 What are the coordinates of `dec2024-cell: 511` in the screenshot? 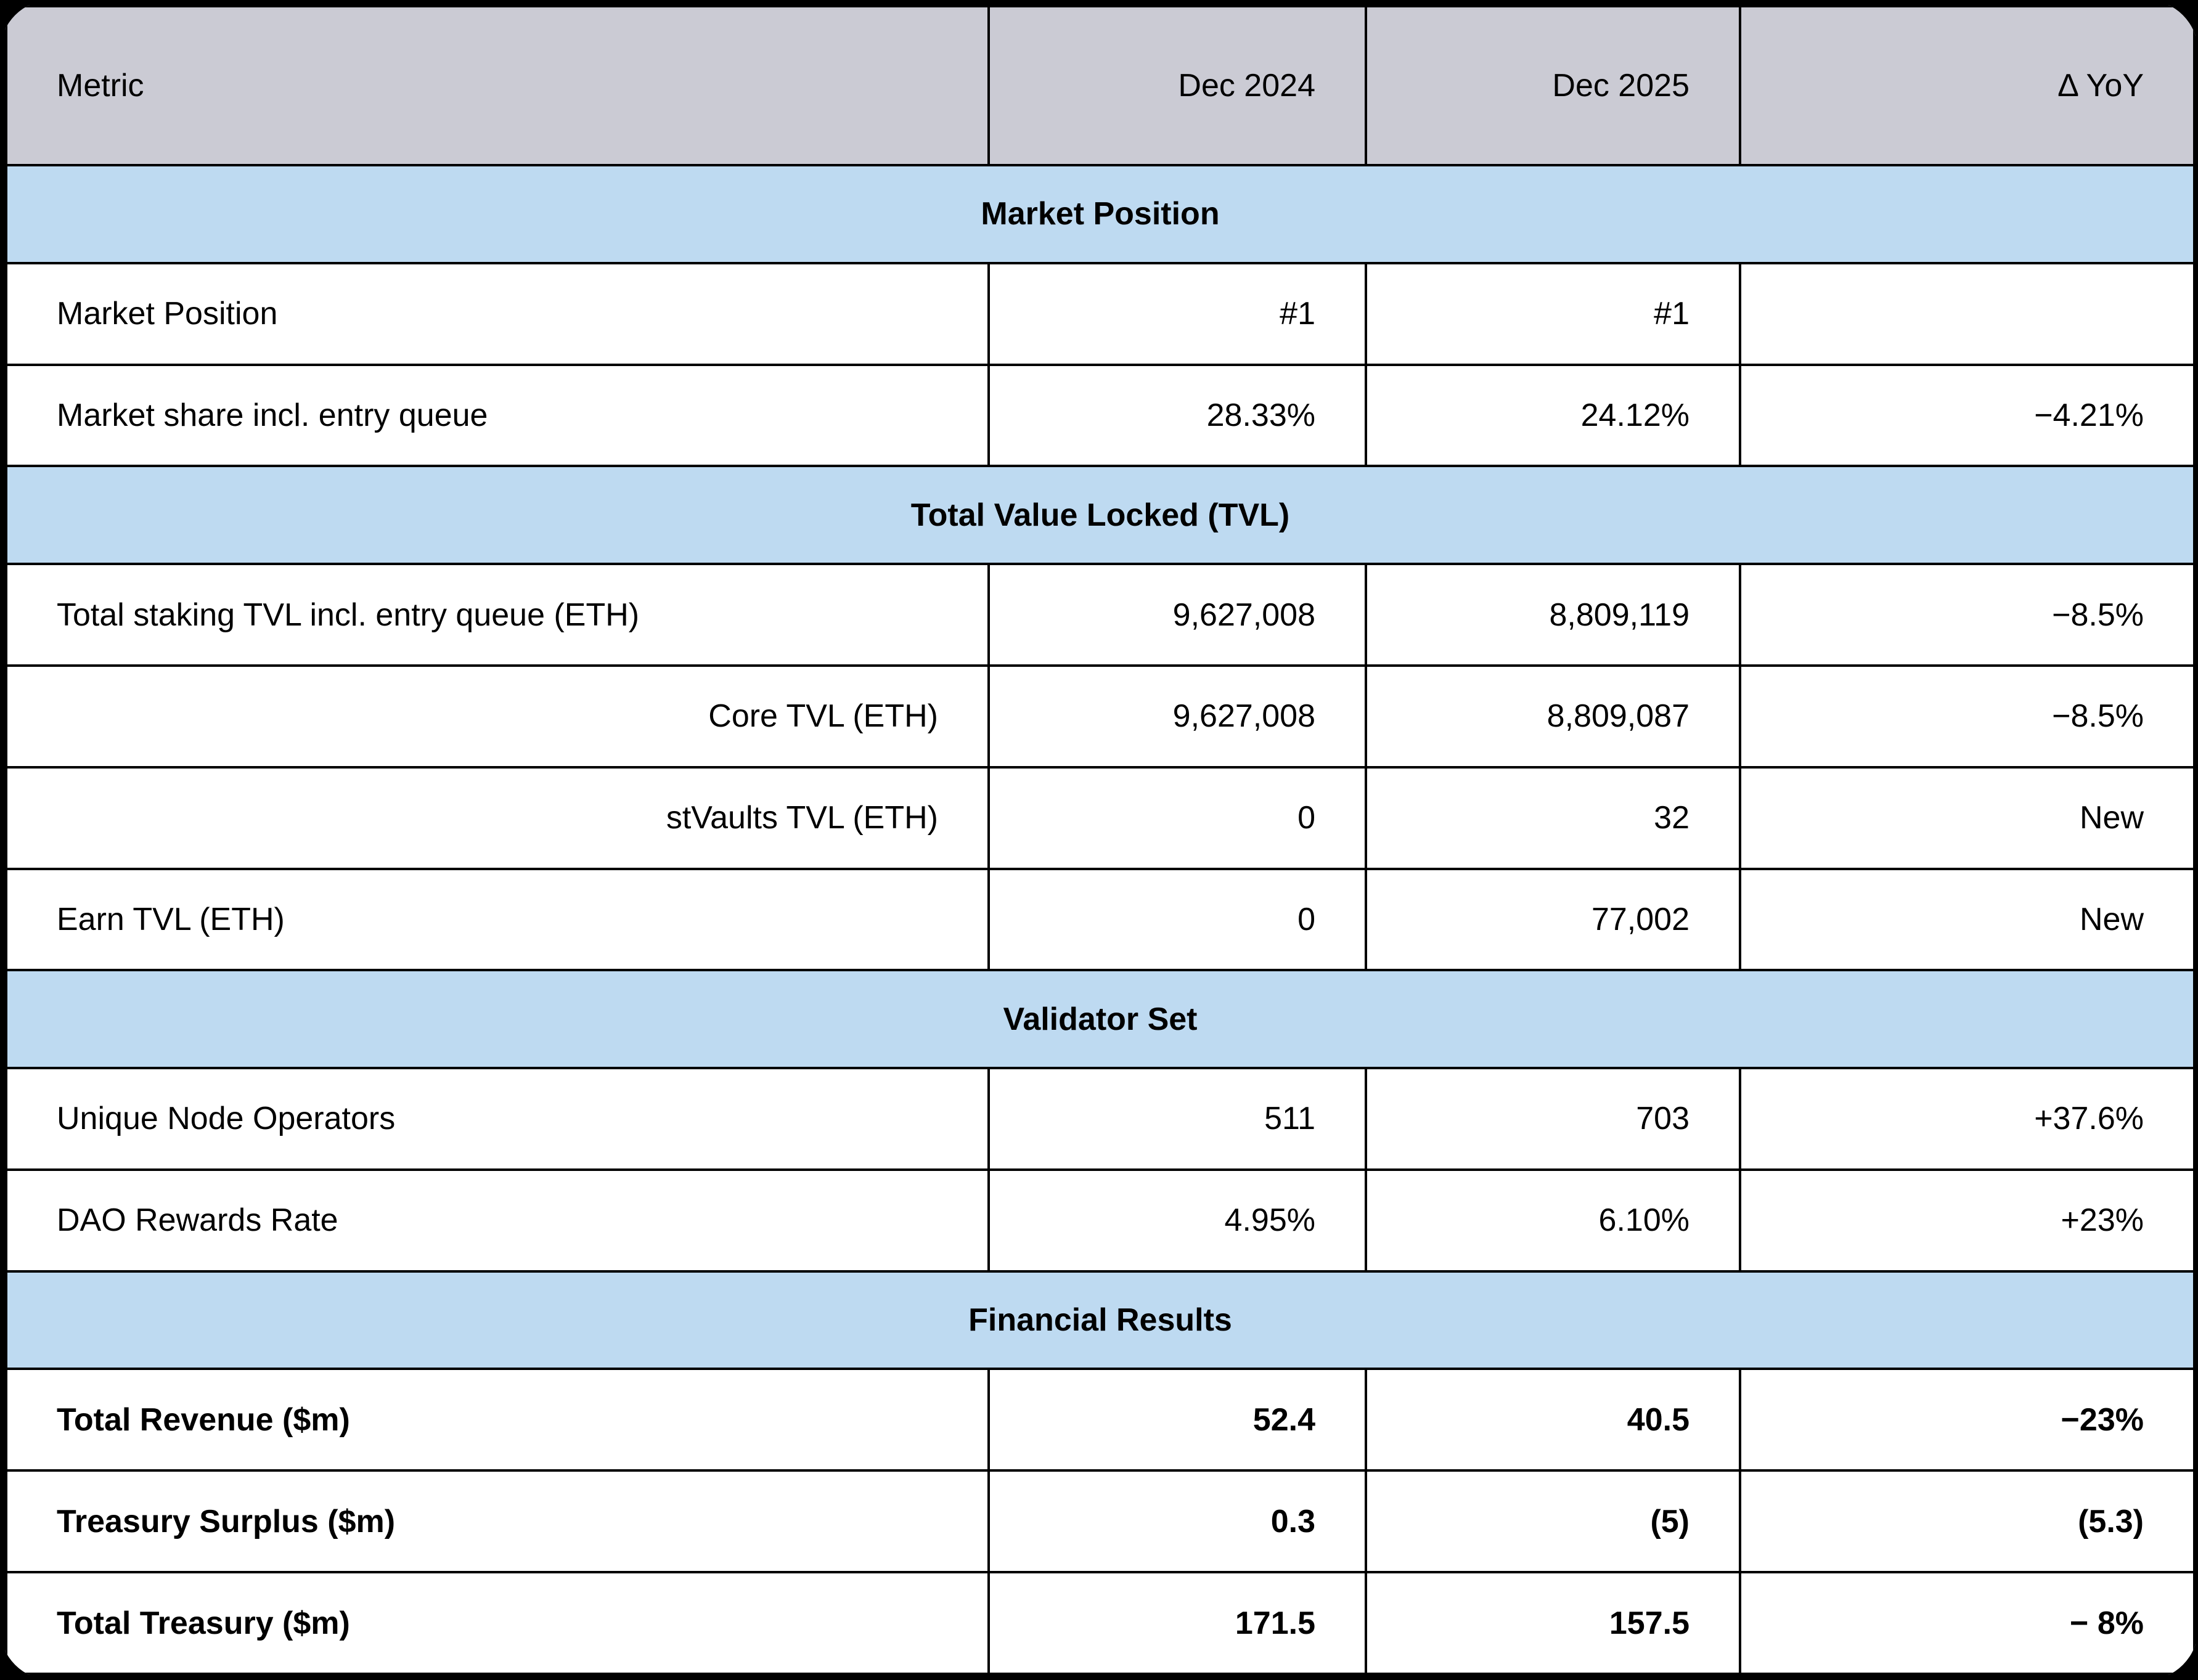 It's located at (1177, 1119).